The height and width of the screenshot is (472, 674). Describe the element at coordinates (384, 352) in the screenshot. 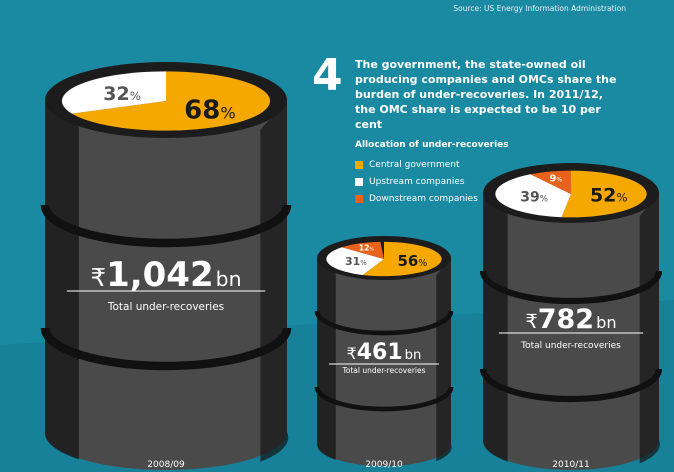

I see `total-amount: ₹461 bn` at that location.